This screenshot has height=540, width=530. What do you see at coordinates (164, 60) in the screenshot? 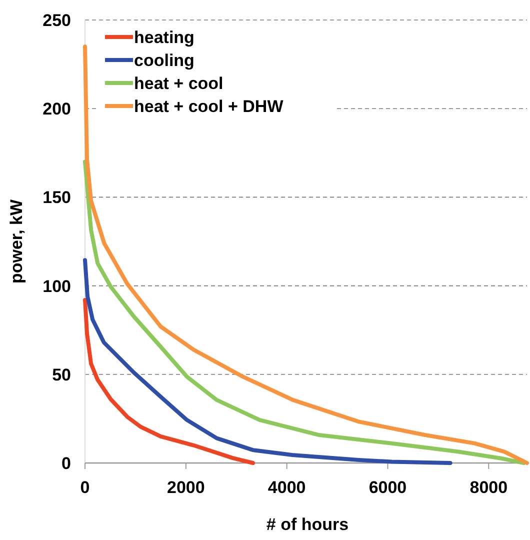
I see `legend-label: cooling` at bounding box center [164, 60].